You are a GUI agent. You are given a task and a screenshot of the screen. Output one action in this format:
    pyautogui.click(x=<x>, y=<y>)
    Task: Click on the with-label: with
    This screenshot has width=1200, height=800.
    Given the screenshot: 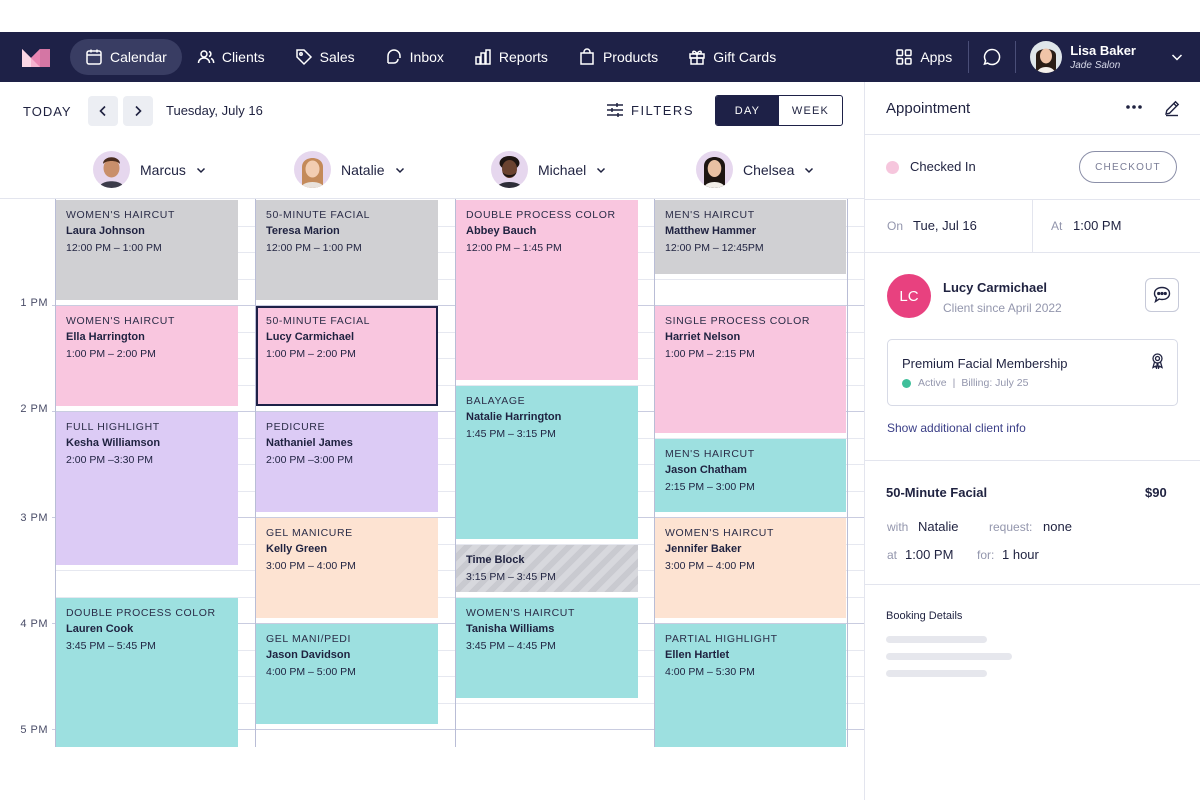 What is the action you would take?
    pyautogui.click(x=898, y=527)
    